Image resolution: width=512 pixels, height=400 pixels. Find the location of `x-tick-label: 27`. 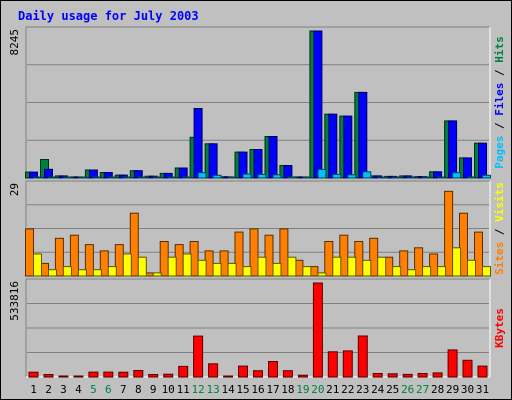

x-tick-label: 27 is located at coordinates (422, 389).